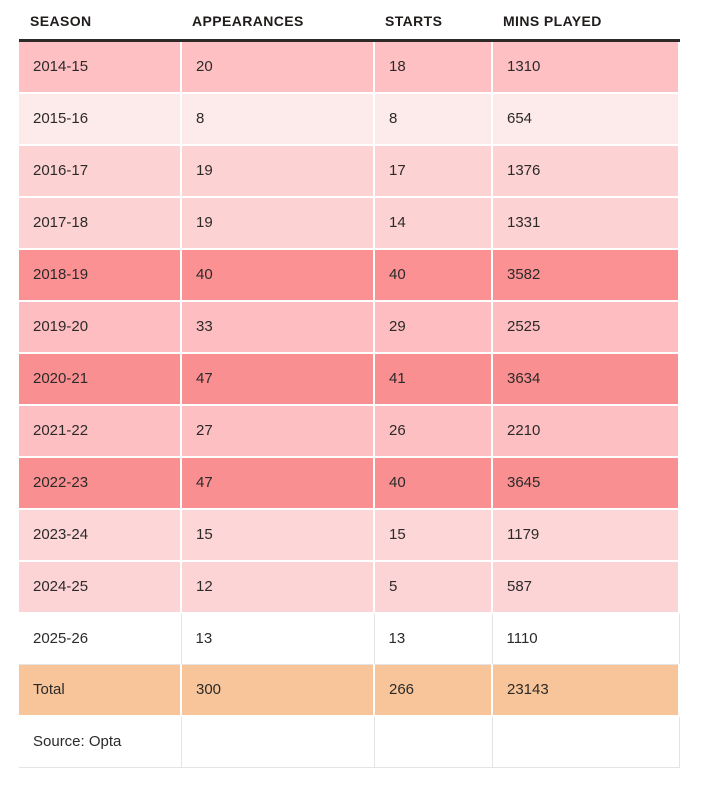 This screenshot has height=787, width=720. What do you see at coordinates (433, 223) in the screenshot?
I see `starts-cell: 14` at bounding box center [433, 223].